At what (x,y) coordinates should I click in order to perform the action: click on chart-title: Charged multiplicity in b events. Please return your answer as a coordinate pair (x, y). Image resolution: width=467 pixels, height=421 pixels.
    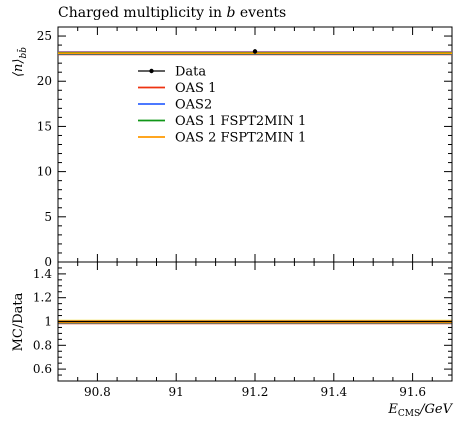
    Looking at the image, I should click on (172, 13).